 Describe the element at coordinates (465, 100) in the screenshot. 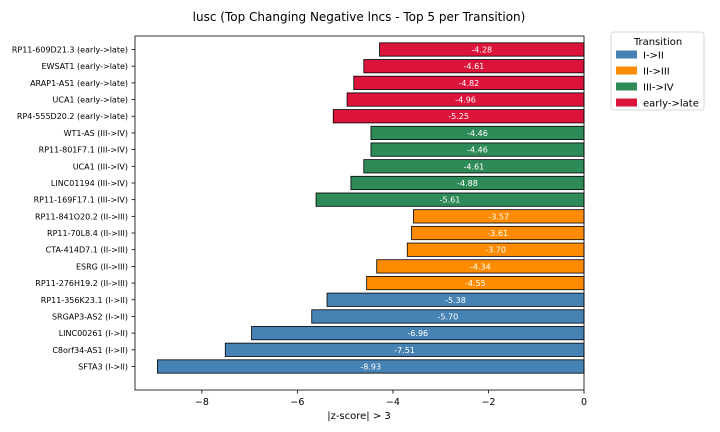

I see `bar-value-label: -4.96` at that location.